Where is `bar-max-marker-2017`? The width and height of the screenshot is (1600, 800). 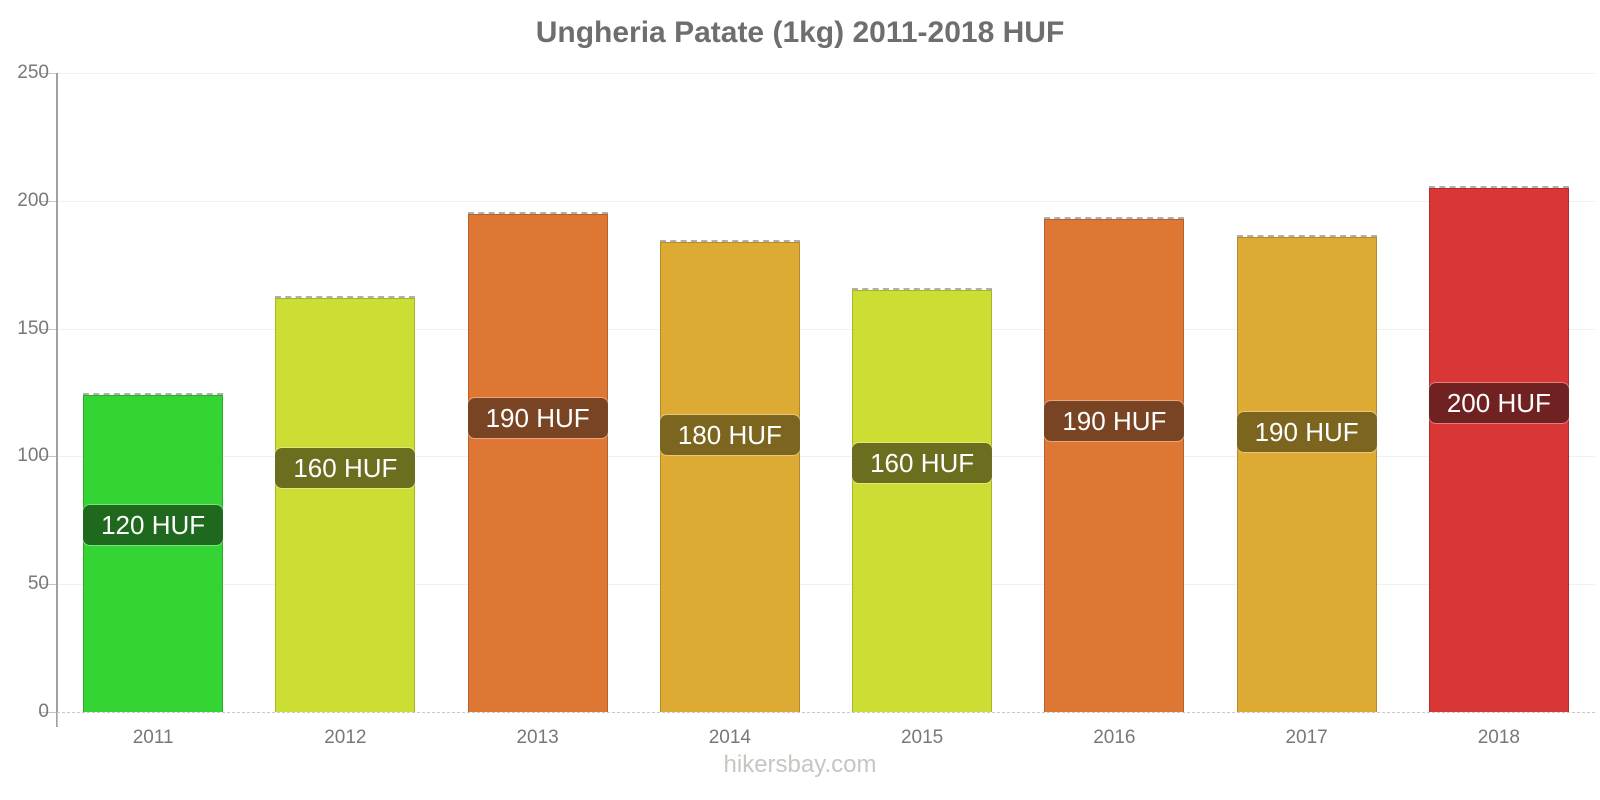 bar-max-marker-2017 is located at coordinates (1306, 235).